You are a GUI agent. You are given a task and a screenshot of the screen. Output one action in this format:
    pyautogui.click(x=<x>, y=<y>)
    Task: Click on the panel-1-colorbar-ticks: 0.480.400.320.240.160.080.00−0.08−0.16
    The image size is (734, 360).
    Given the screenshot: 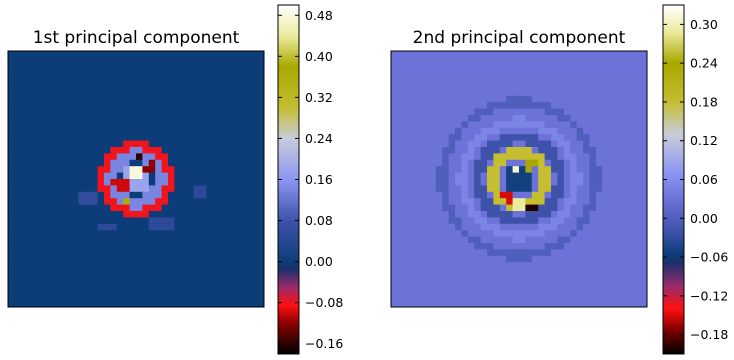 What is the action you would take?
    pyautogui.click(x=310, y=179)
    